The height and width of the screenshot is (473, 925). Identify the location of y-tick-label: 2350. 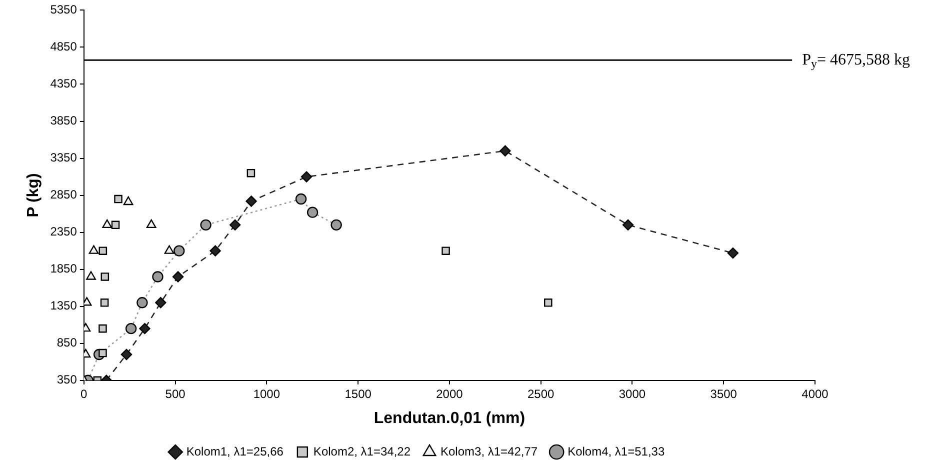
(64, 231).